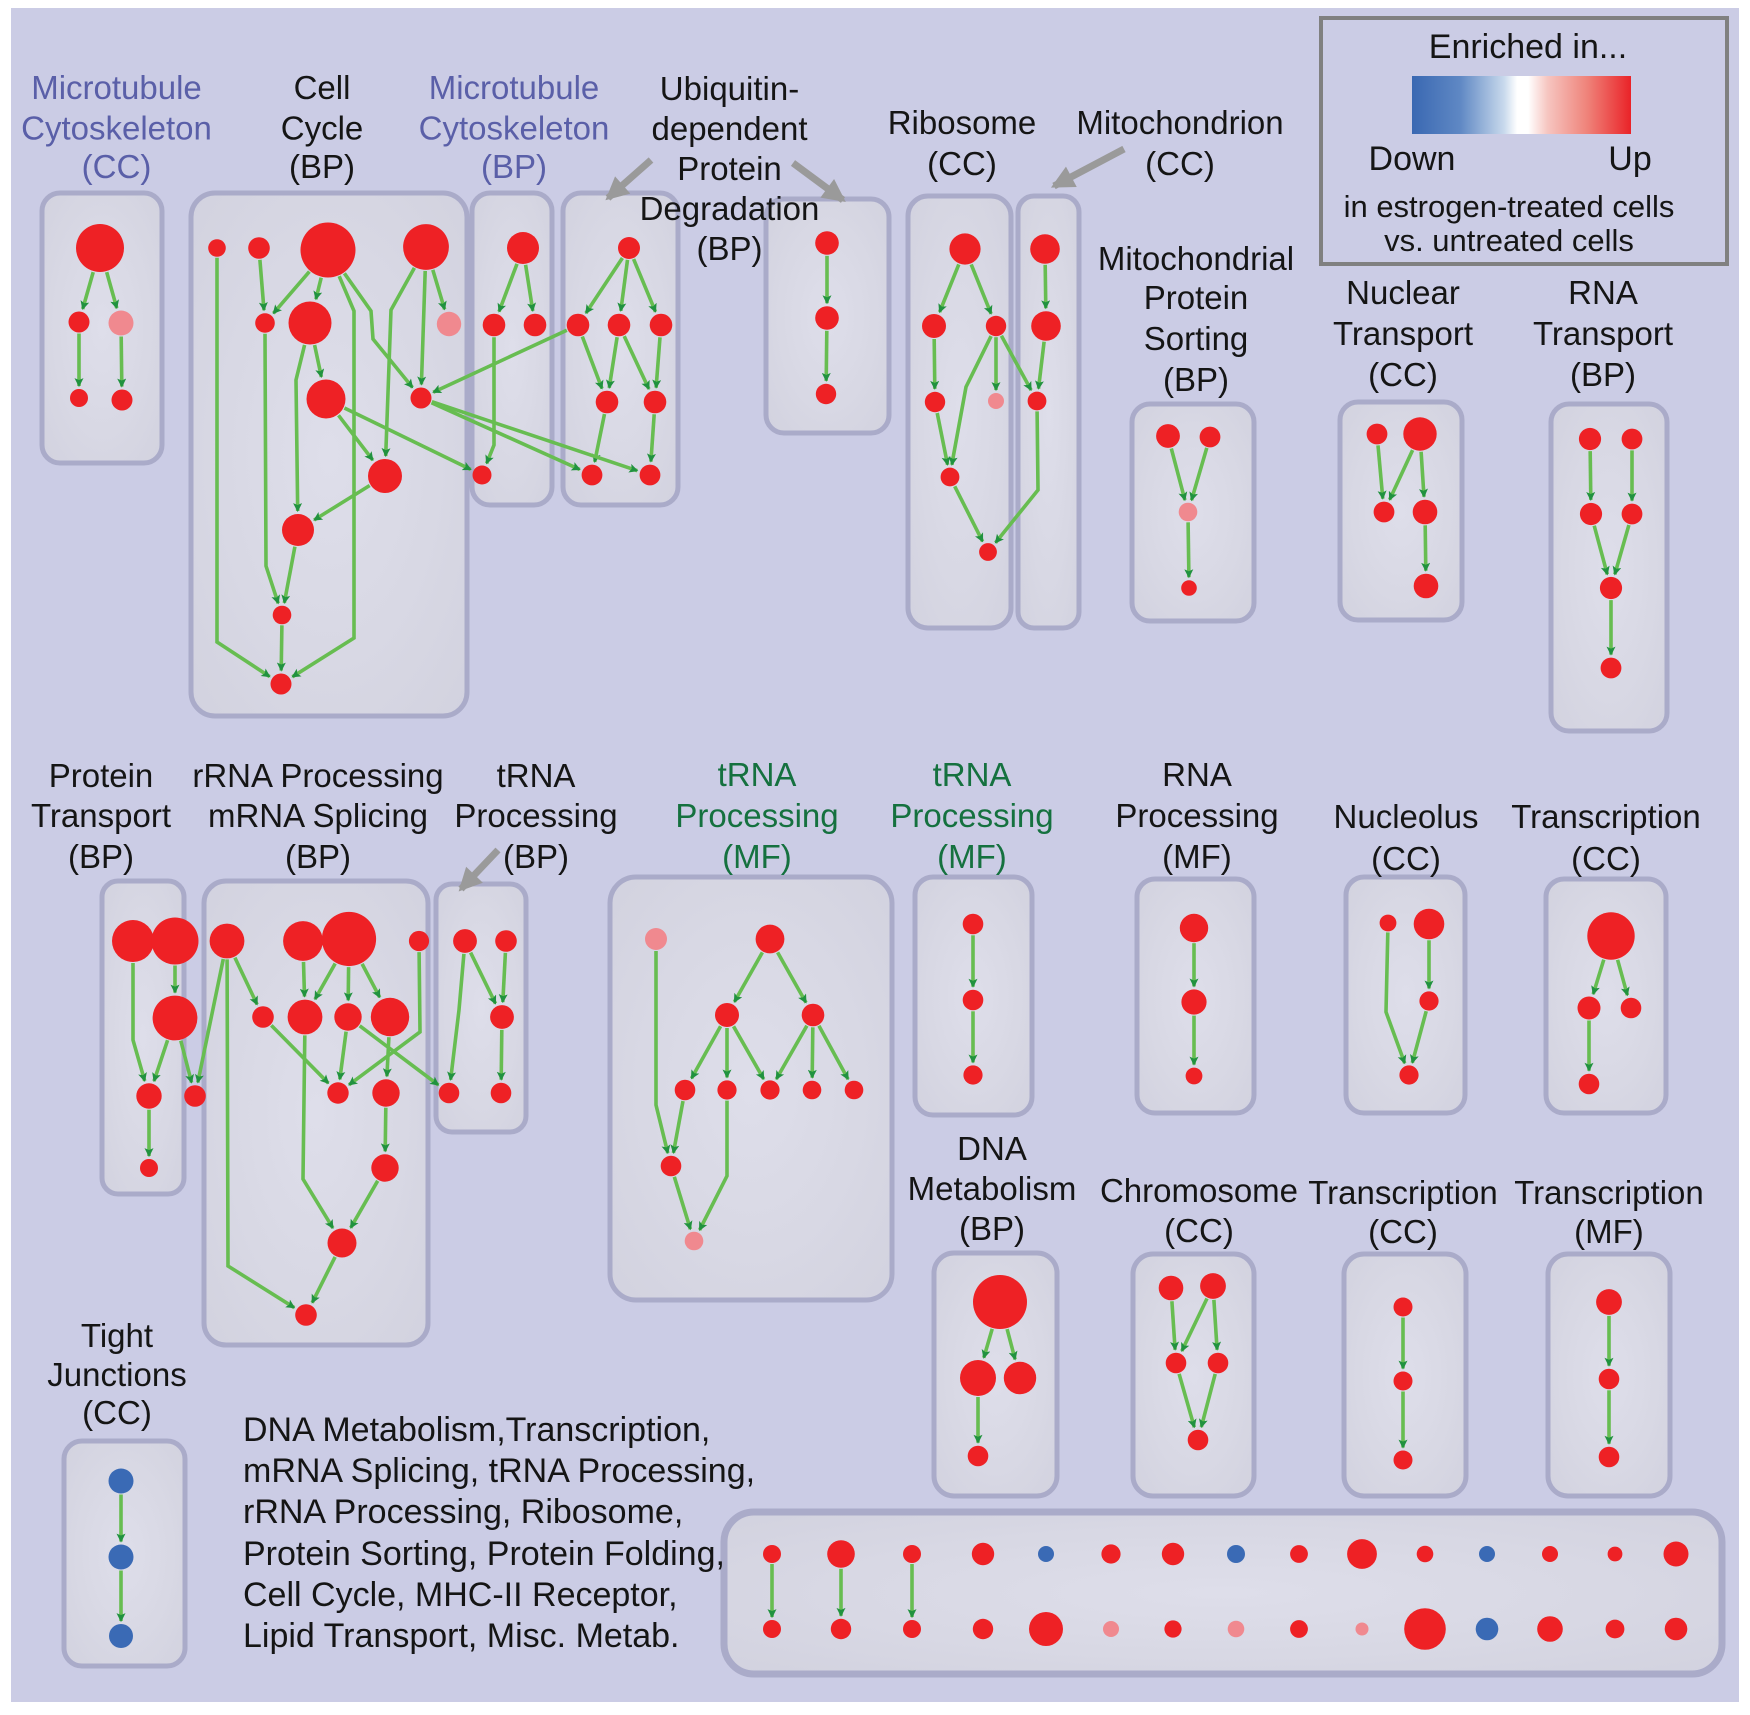  I want to click on svg-text: Degradation, so click(730, 208).